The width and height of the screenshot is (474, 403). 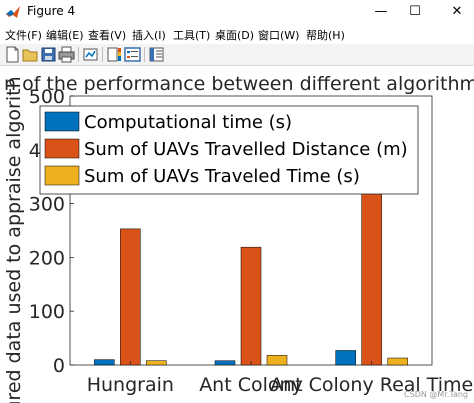 What do you see at coordinates (132, 54) in the screenshot?
I see `insert-legend-icon` at bounding box center [132, 54].